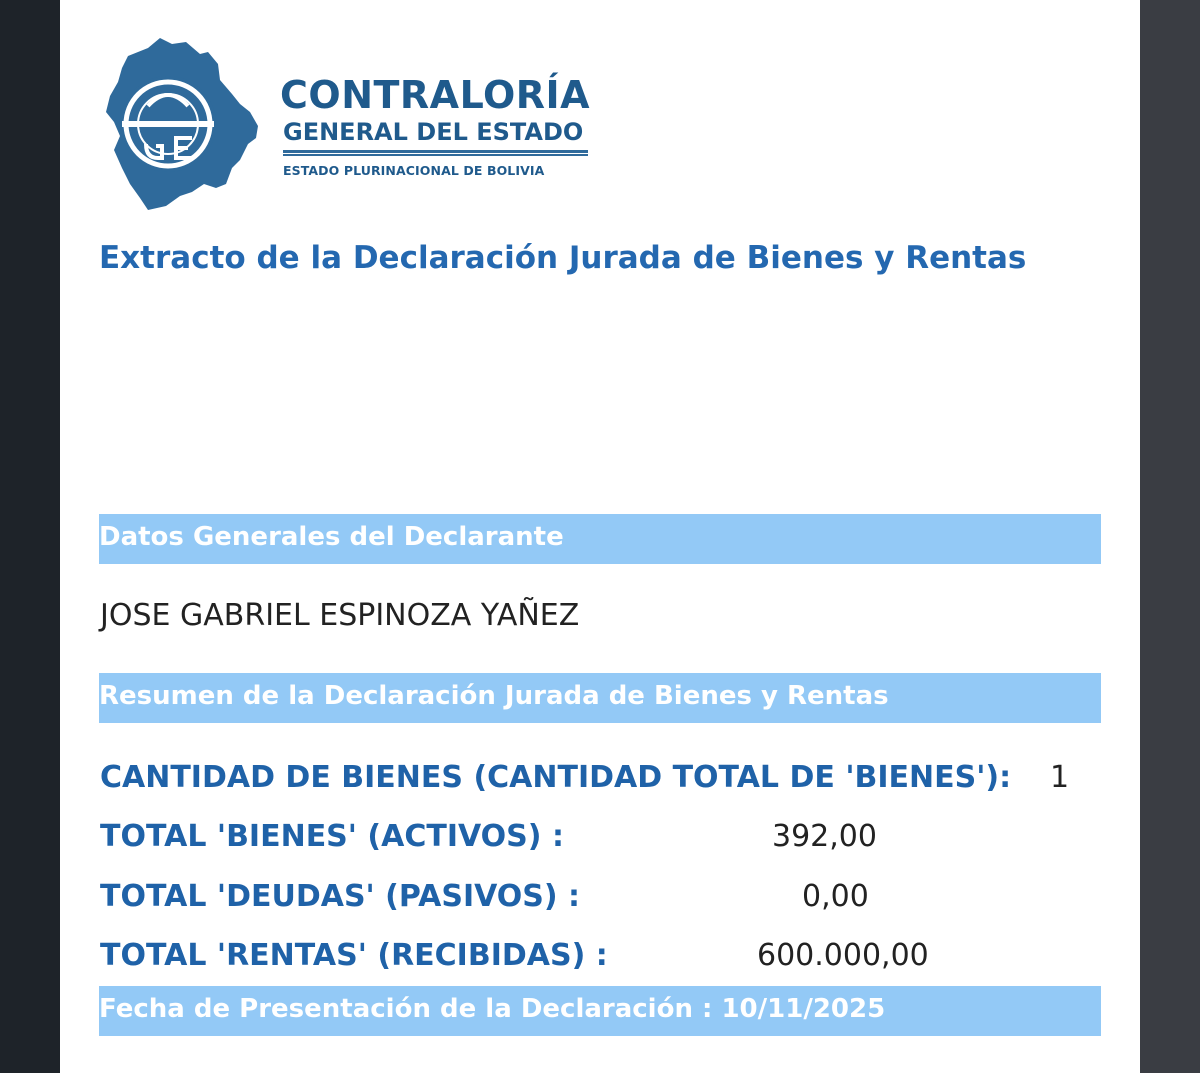 This screenshot has height=1073, width=1200. Describe the element at coordinates (435, 95) in the screenshot. I see `brand-title: CONTRALORÍA` at that location.